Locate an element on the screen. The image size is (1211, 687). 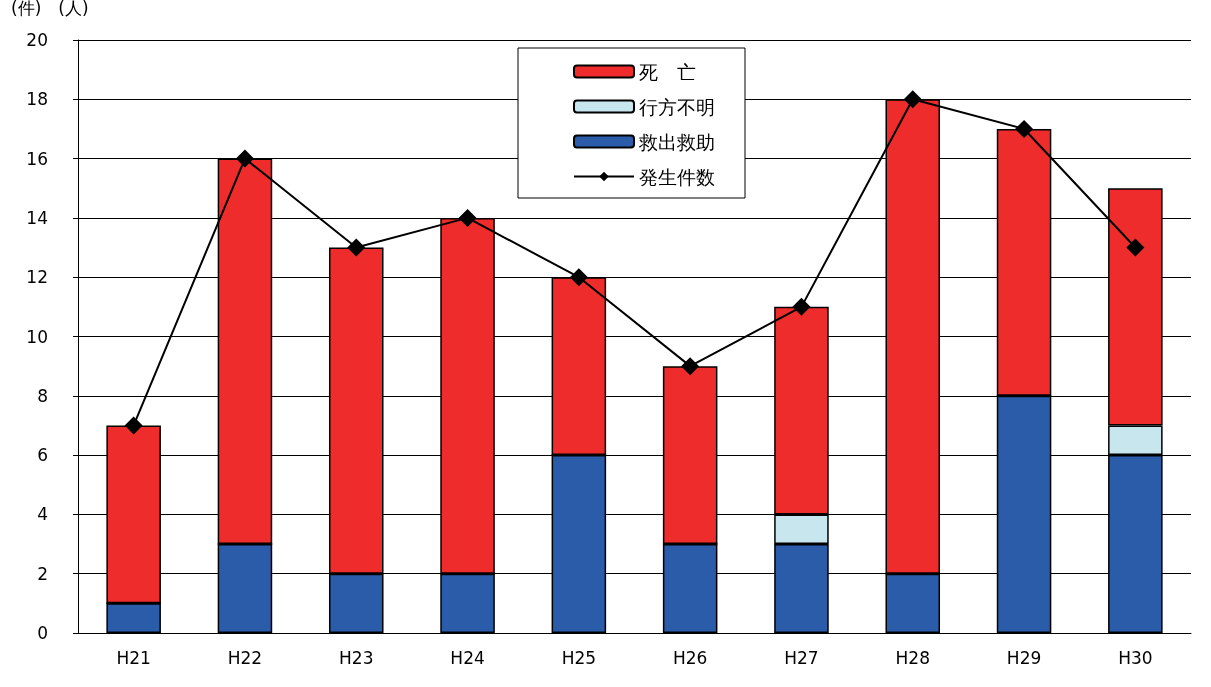
legend-label: 死 亡 is located at coordinates (667, 71).